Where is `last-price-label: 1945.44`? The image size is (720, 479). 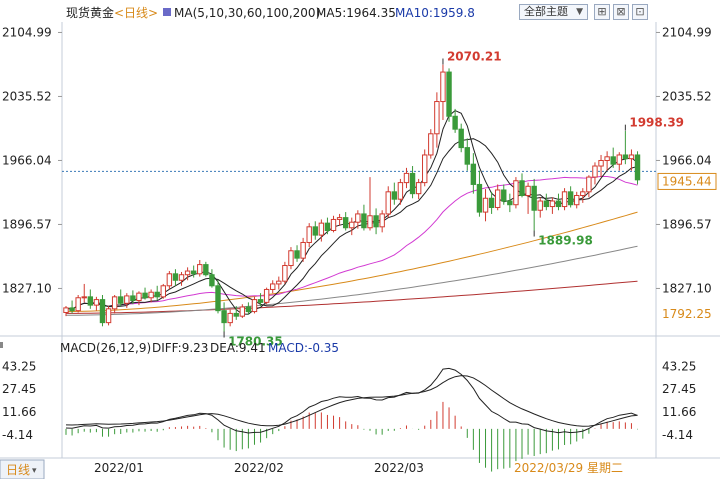 last-price-label: 1945.44 is located at coordinates (687, 181).